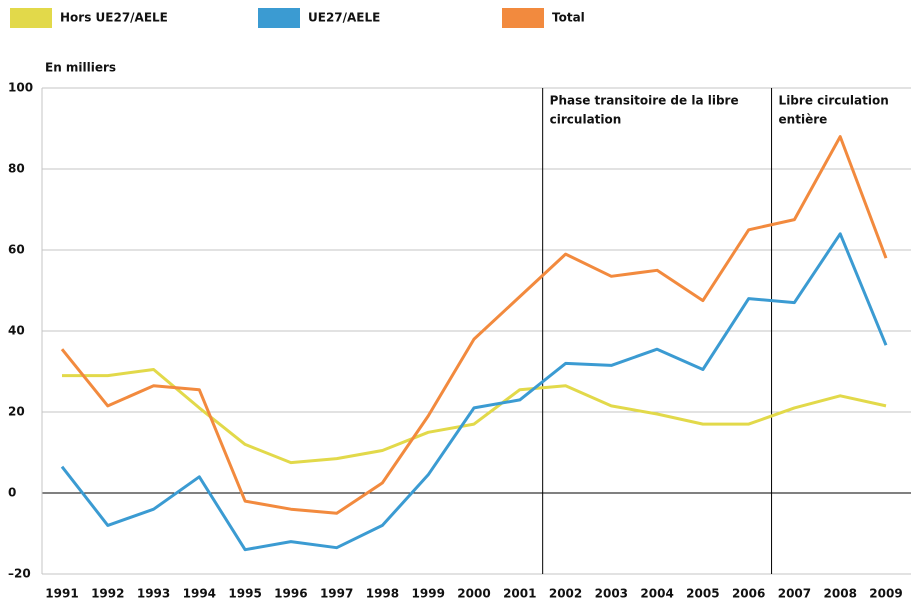 The width and height of the screenshot is (911, 603). Describe the element at coordinates (20, 88) in the screenshot. I see `y-tick-label: 100` at that location.